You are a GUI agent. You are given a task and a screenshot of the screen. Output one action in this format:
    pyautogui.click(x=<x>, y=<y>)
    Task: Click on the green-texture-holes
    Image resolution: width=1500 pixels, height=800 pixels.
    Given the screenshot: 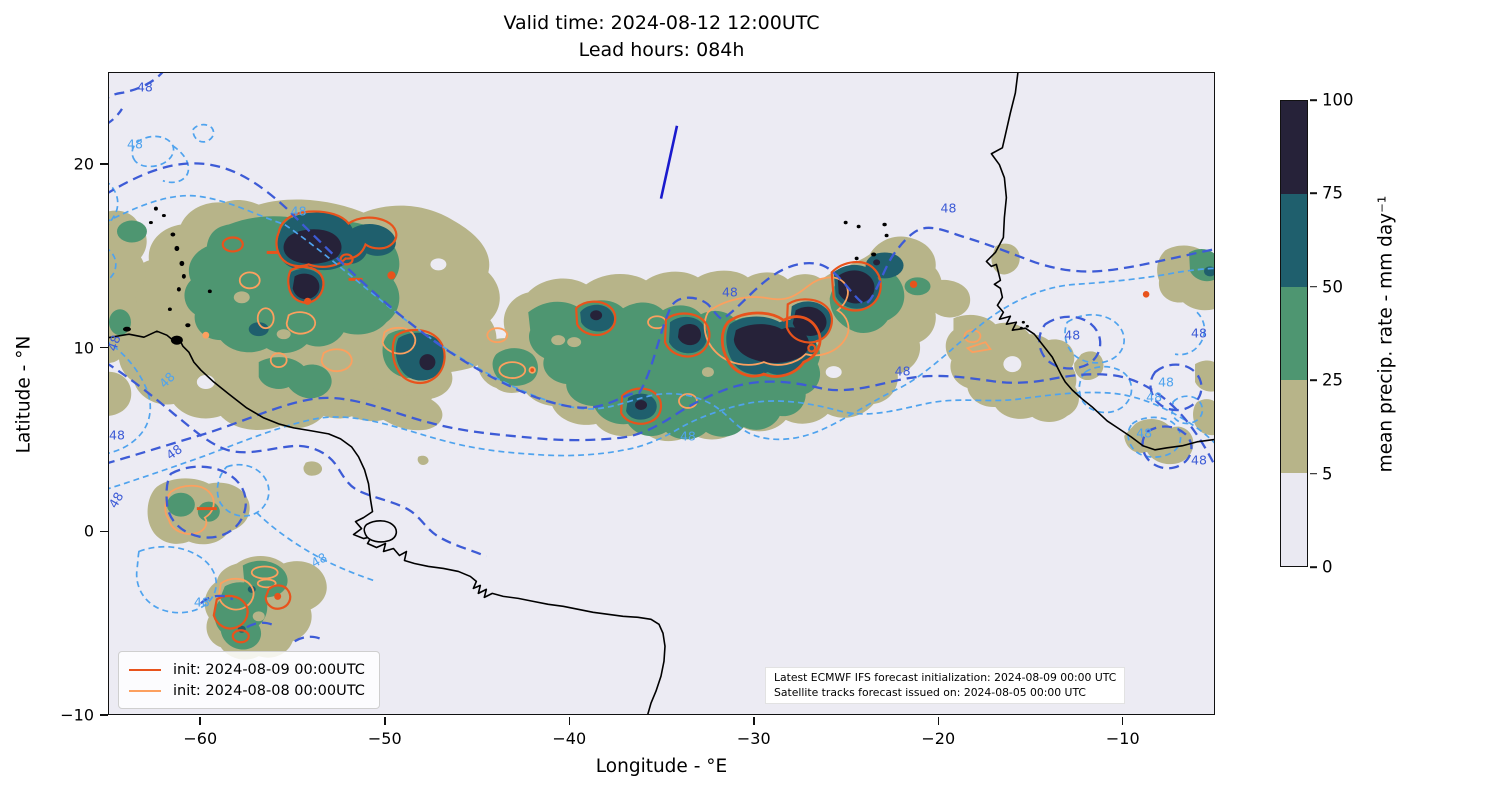 What is the action you would take?
    pyautogui.click(x=473, y=437)
    